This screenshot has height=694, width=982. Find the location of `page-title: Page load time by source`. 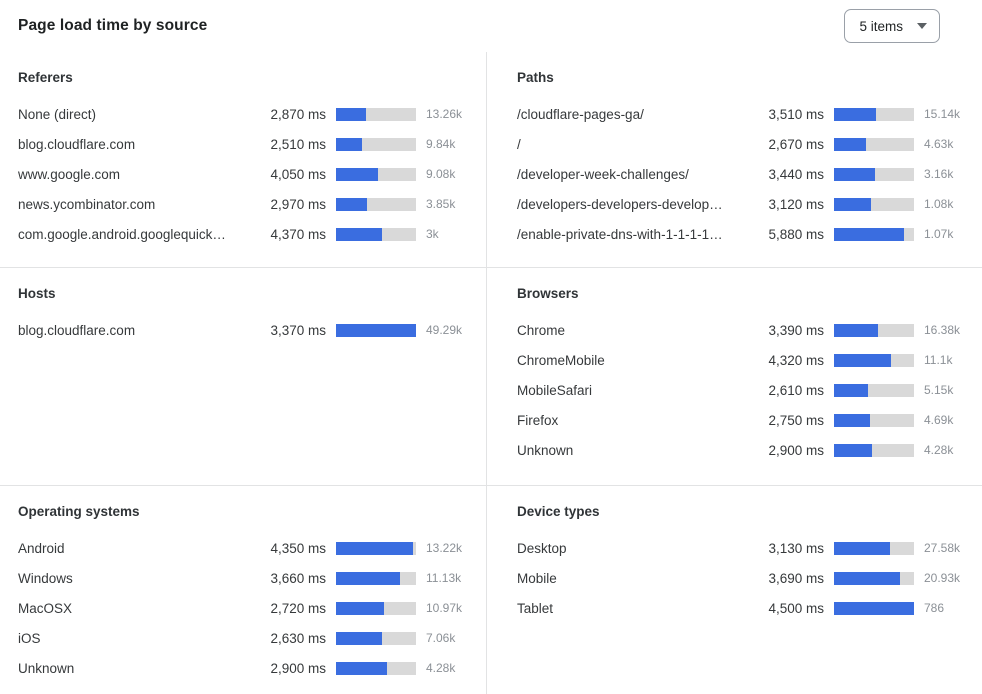

page-title: Page load time by source is located at coordinates (113, 25).